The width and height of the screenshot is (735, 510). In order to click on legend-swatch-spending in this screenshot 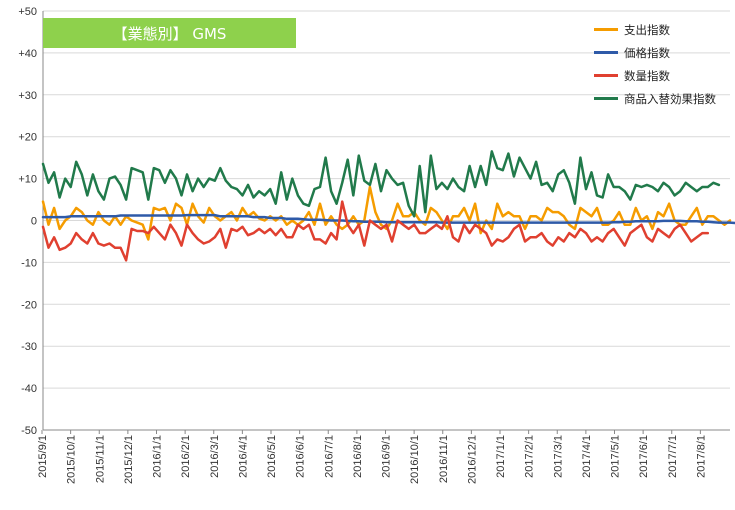, I will do `click(606, 29)`.